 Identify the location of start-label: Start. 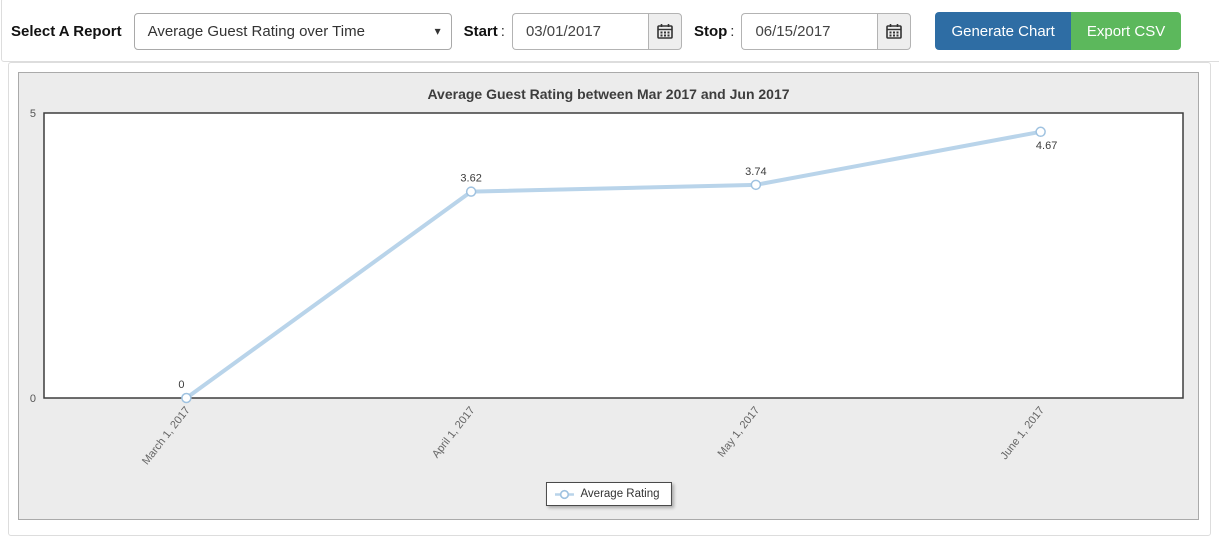
(480, 31).